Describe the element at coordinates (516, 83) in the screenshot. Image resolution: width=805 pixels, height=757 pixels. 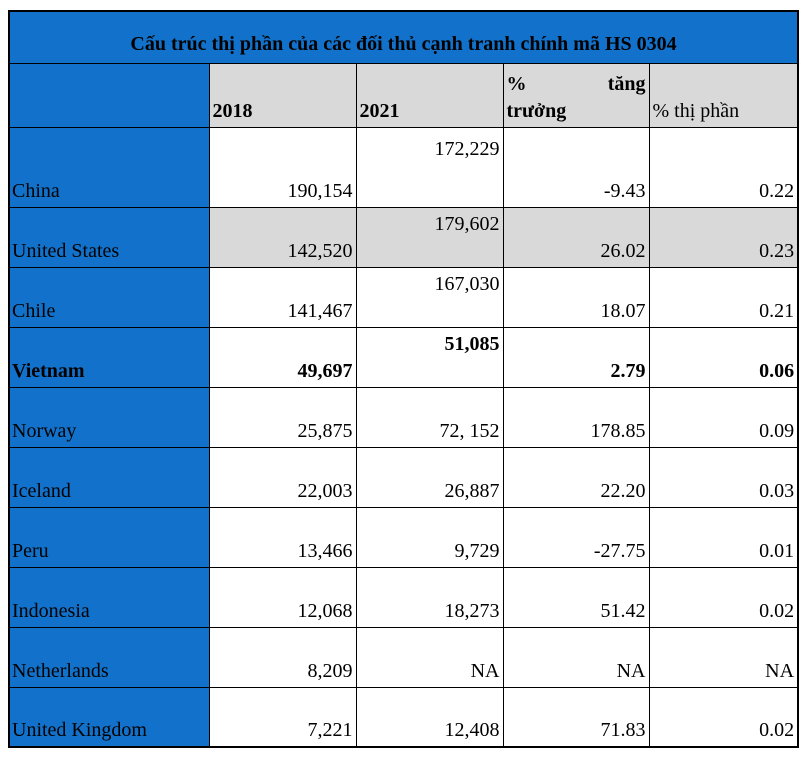
I see `growth-header-percent-sign: %` at that location.